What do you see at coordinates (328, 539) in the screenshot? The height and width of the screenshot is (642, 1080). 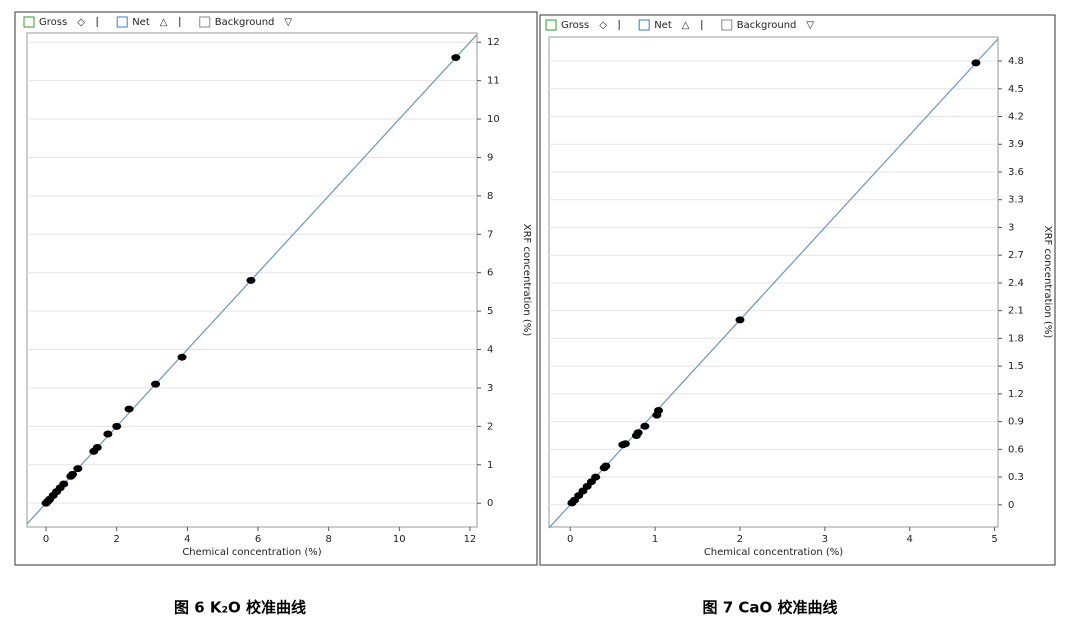 I see `x-tick-label: 8` at bounding box center [328, 539].